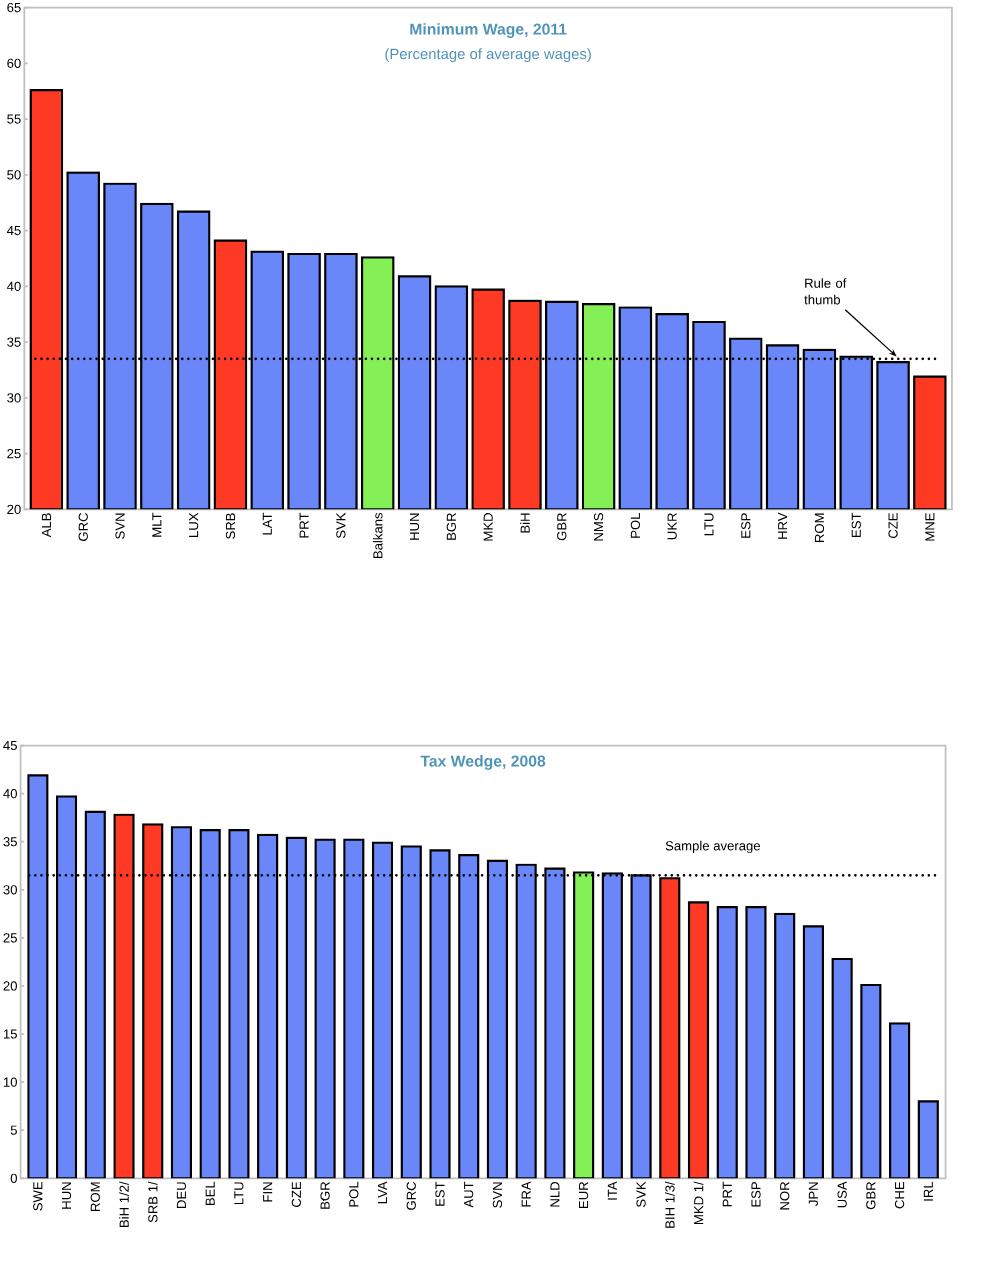 The width and height of the screenshot is (981, 1261). Describe the element at coordinates (813, 1194) in the screenshot. I see `x-tick-label: JPN` at that location.